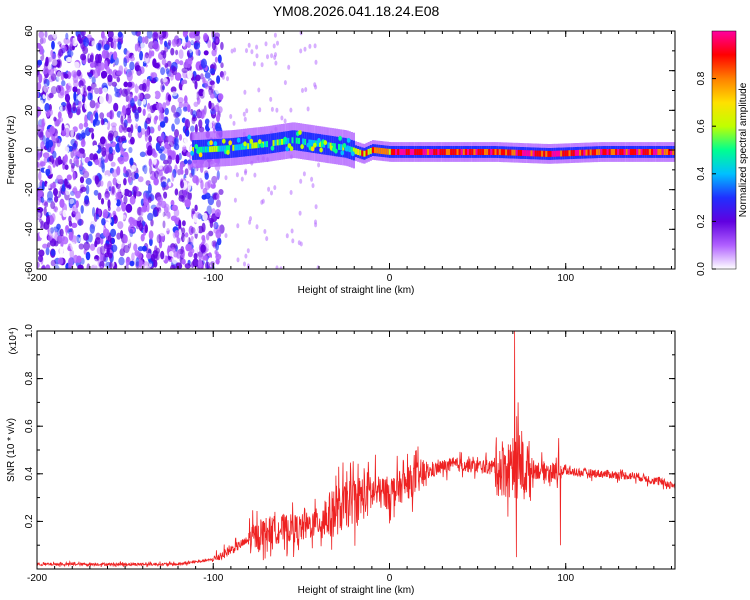  What do you see at coordinates (11, 150) in the screenshot?
I see `spectrogram-ylabel: Frequency (Hz)` at bounding box center [11, 150].